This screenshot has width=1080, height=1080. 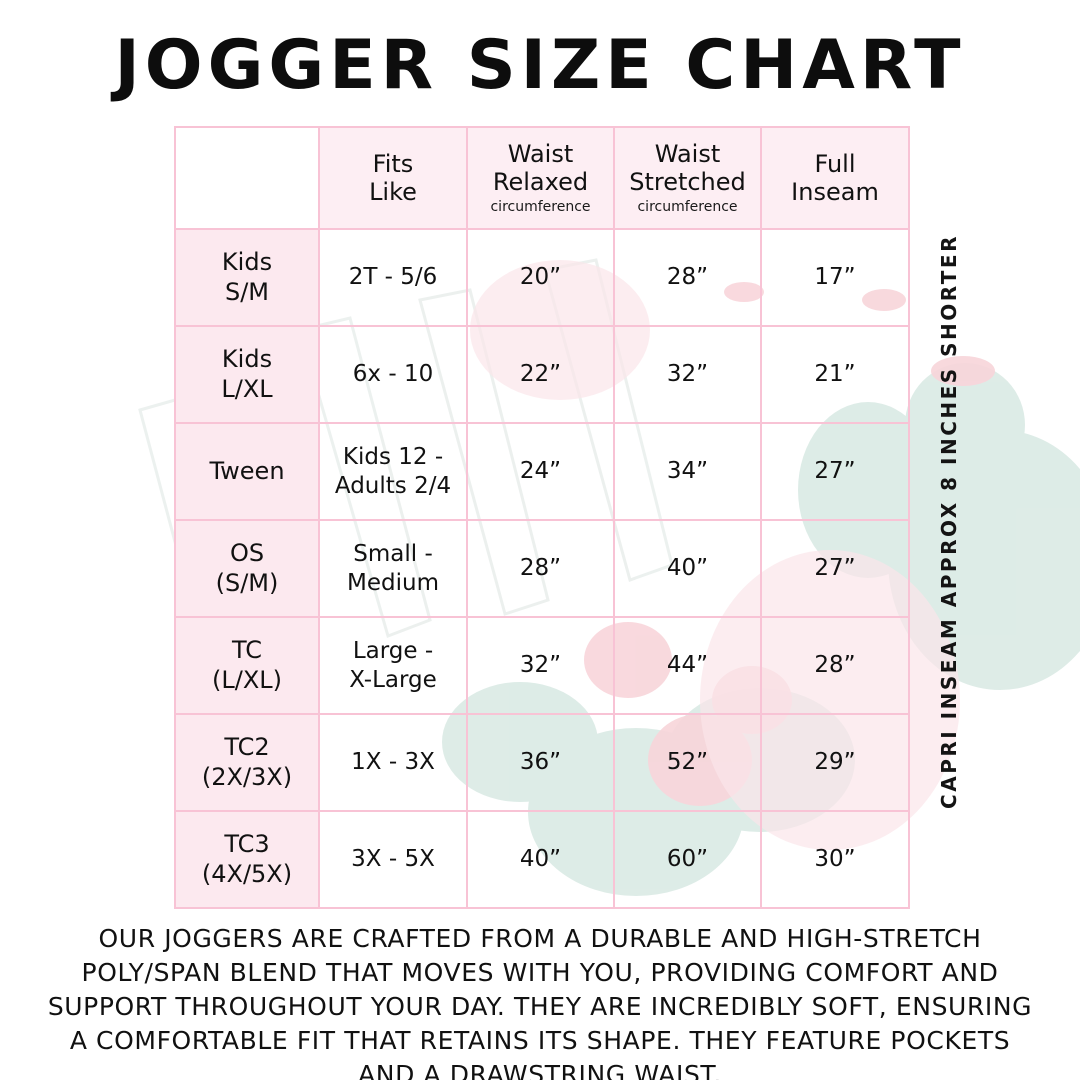 I want to click on row-size-label-line-1: OS, so click(x=247, y=553).